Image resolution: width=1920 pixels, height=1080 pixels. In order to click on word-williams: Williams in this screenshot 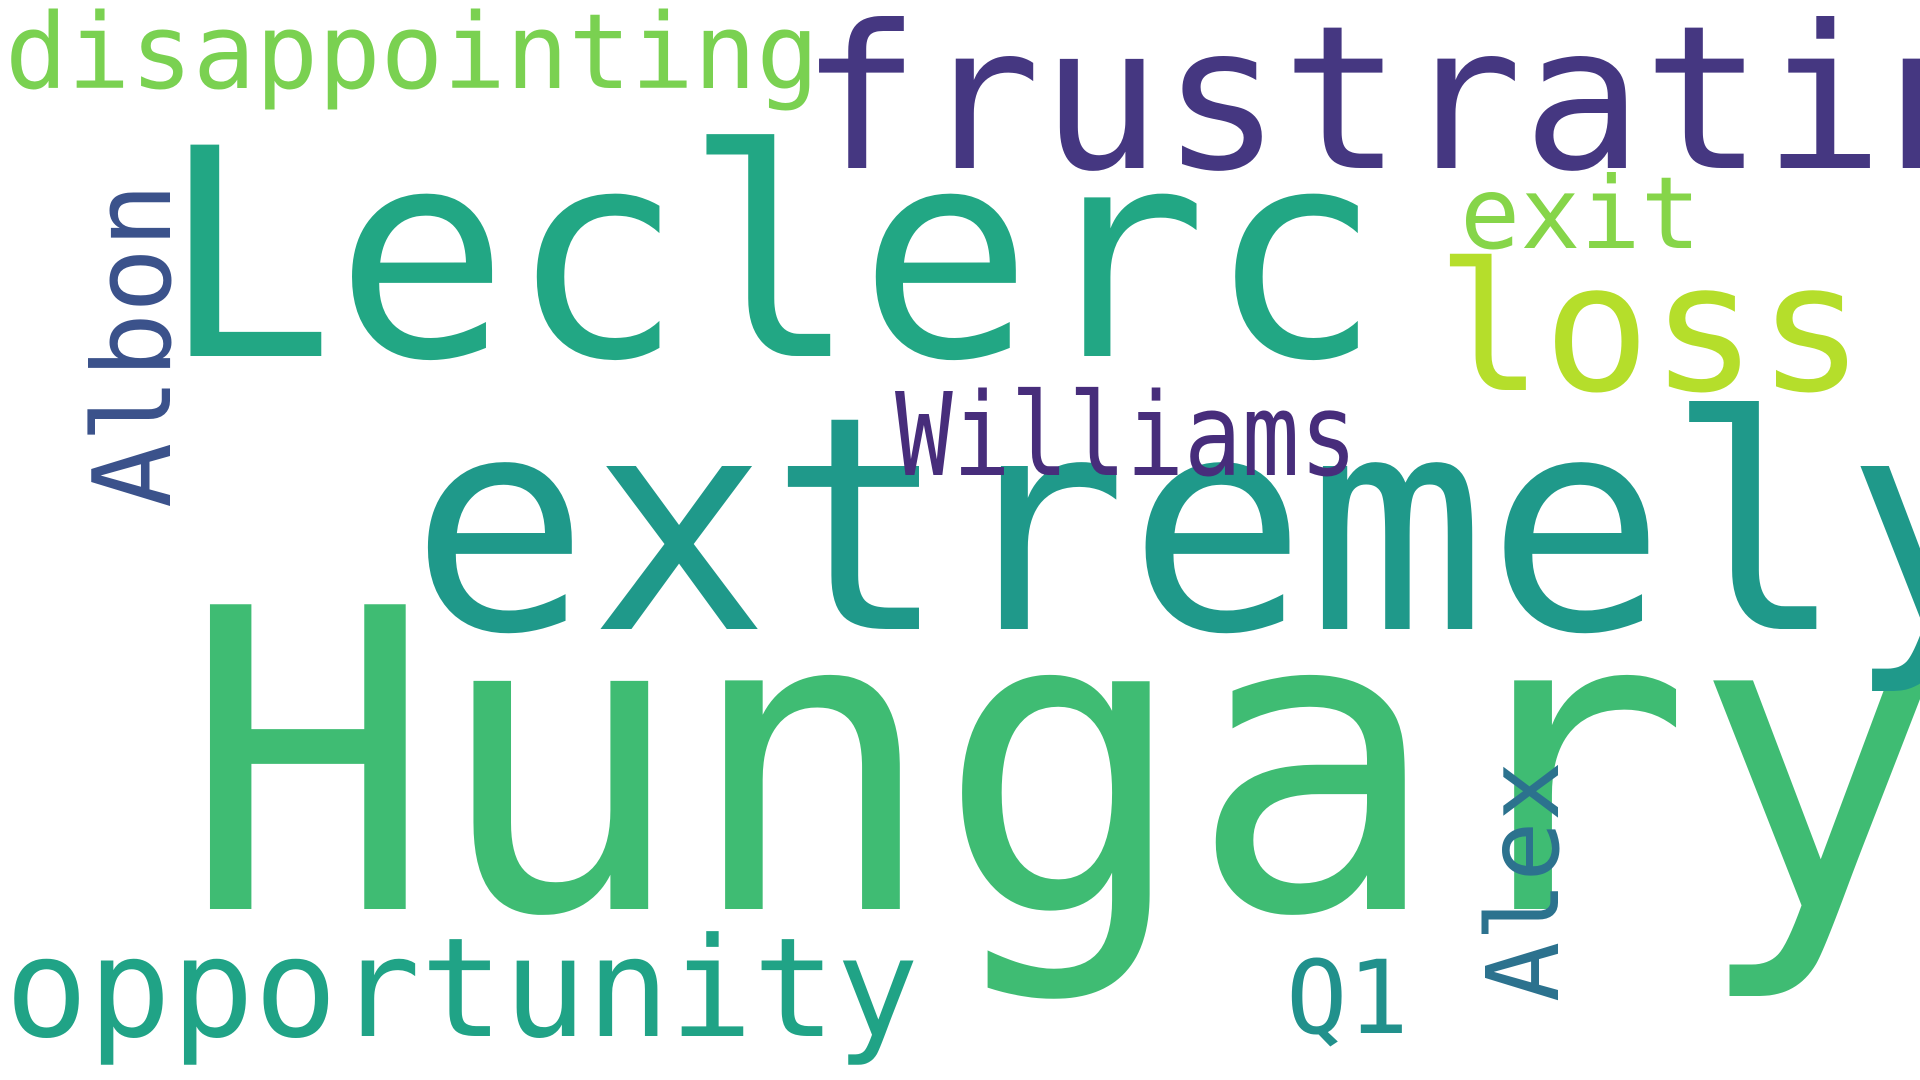, I will do `click(1126, 435)`.